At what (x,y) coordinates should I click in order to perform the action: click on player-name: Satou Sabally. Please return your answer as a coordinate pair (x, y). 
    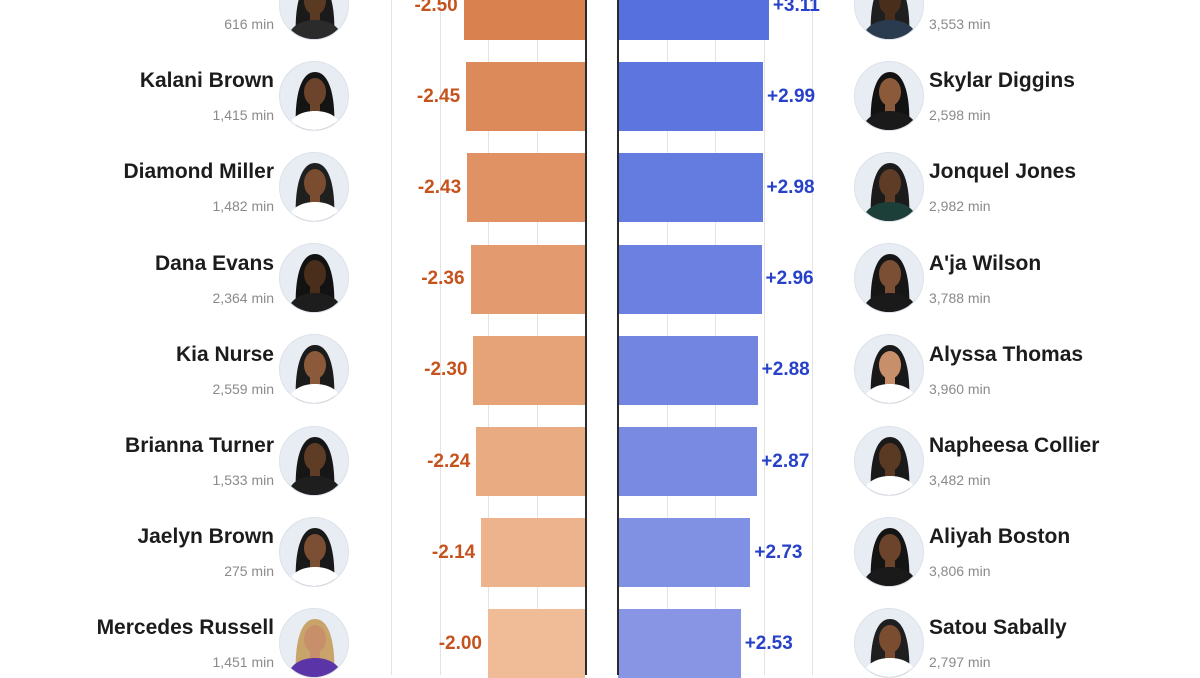
    Looking at the image, I should click on (998, 628).